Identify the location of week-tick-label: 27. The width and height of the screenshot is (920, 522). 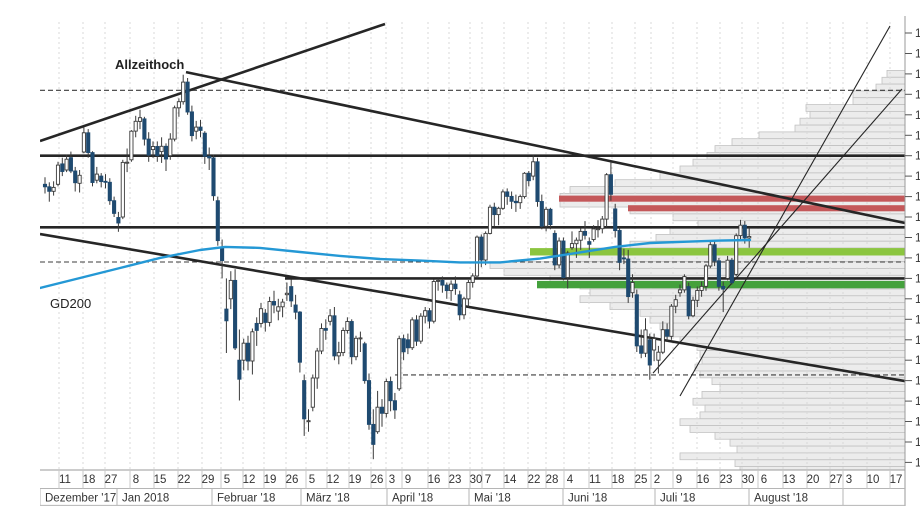
(111, 480).